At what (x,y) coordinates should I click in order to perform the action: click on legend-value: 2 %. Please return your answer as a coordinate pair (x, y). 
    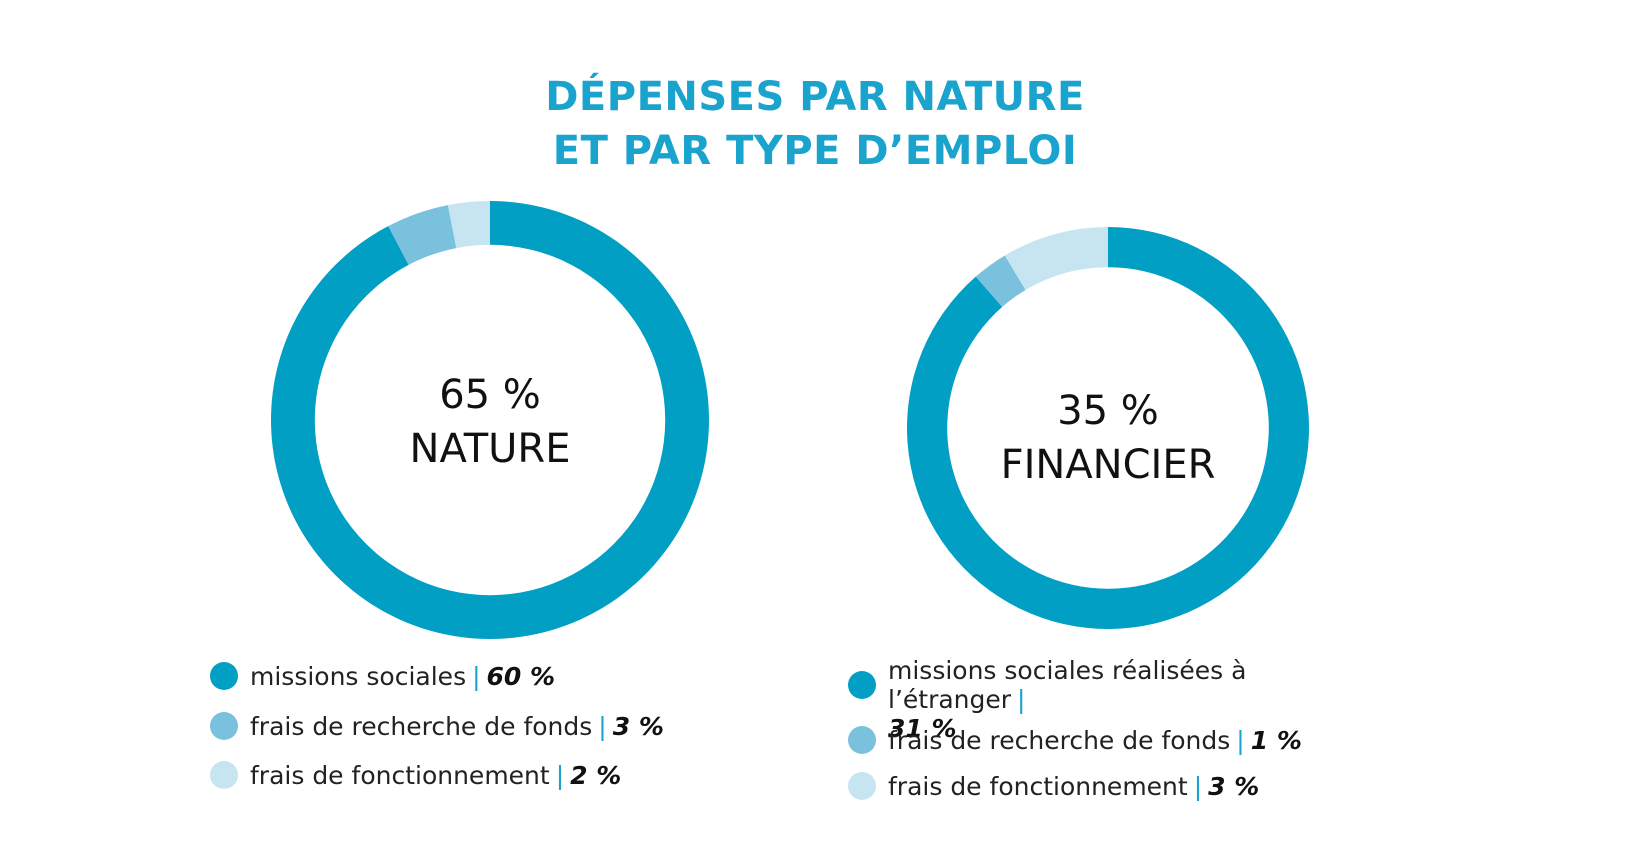
    Looking at the image, I should click on (596, 775).